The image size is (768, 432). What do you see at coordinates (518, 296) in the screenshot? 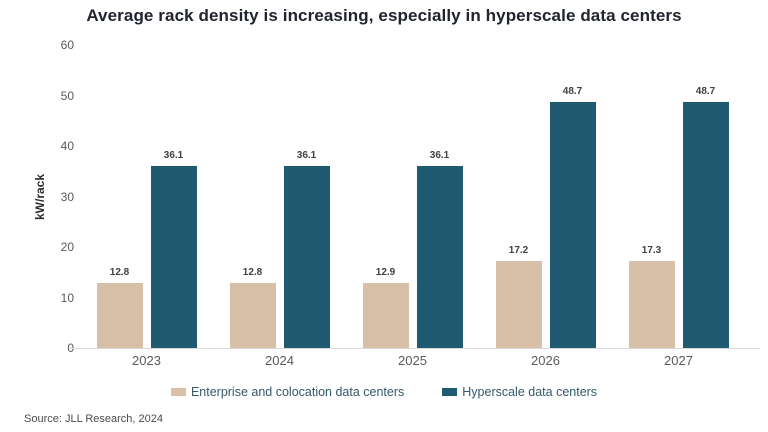
I see `bar: 17.2` at bounding box center [518, 296].